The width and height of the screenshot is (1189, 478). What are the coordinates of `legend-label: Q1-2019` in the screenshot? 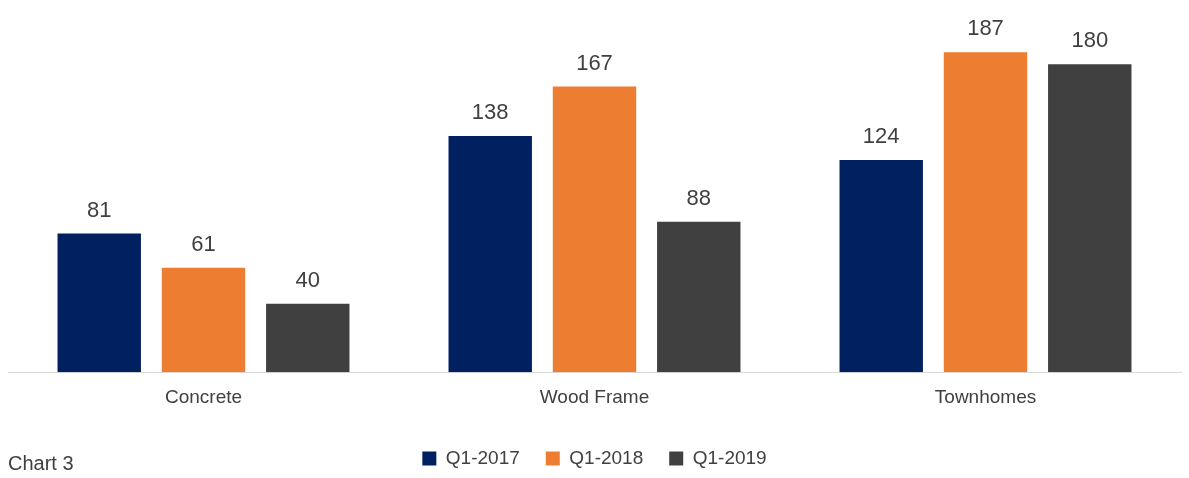 It's located at (729, 457).